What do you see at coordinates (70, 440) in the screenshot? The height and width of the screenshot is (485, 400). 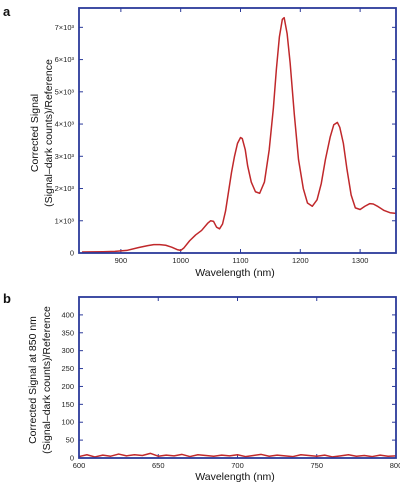 I see `y-tick-label: 50` at bounding box center [70, 440].